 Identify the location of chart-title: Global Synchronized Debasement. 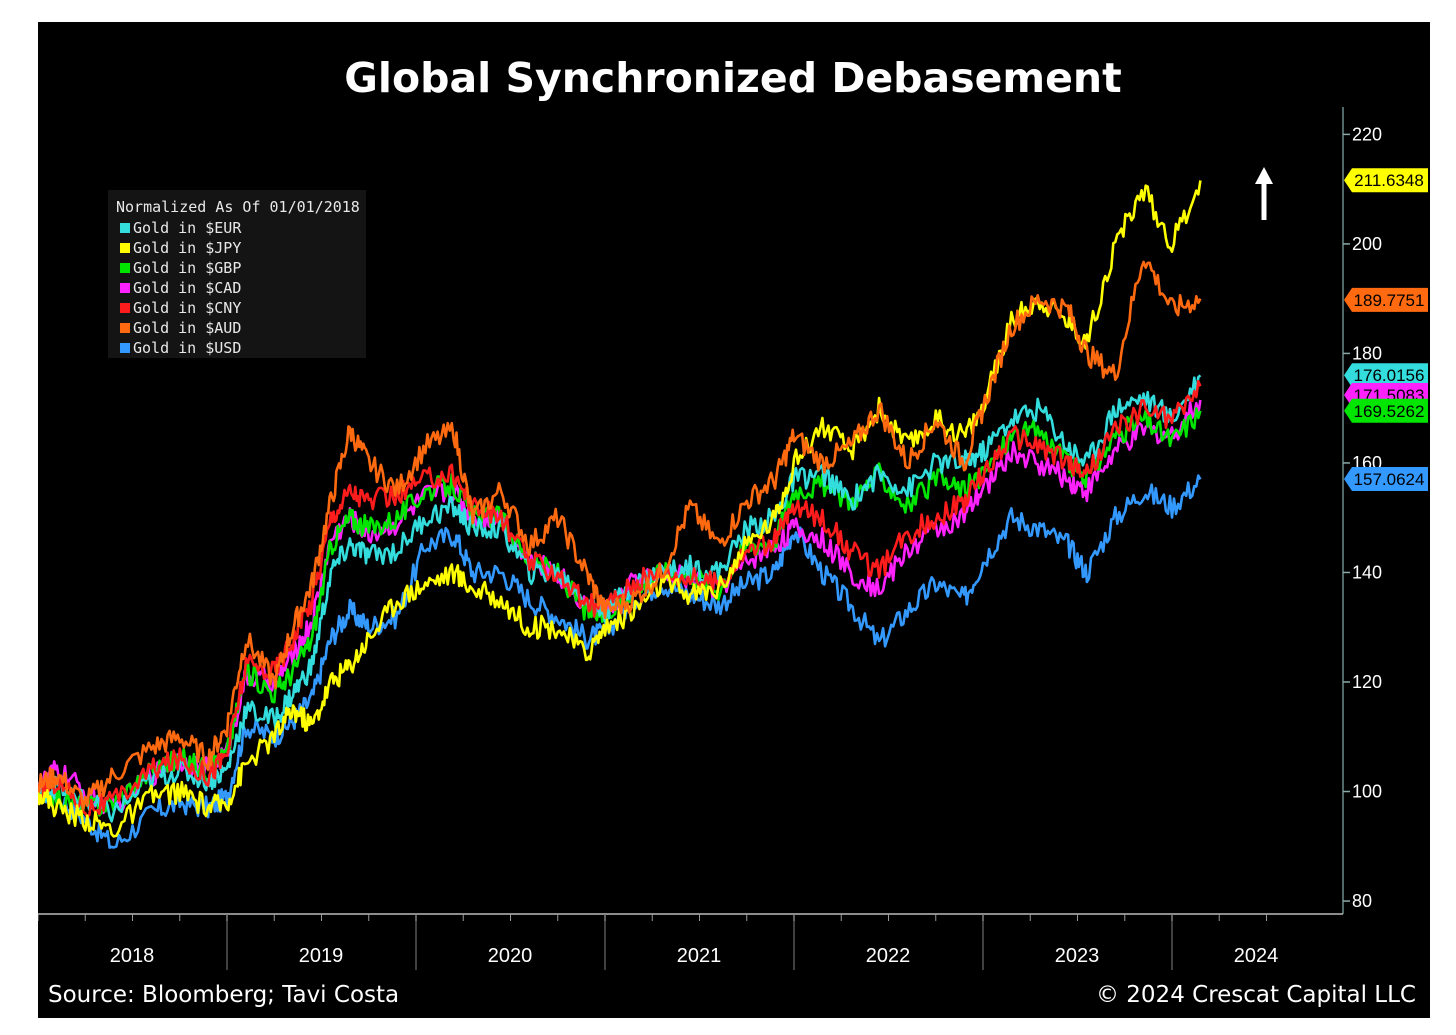
(732, 78).